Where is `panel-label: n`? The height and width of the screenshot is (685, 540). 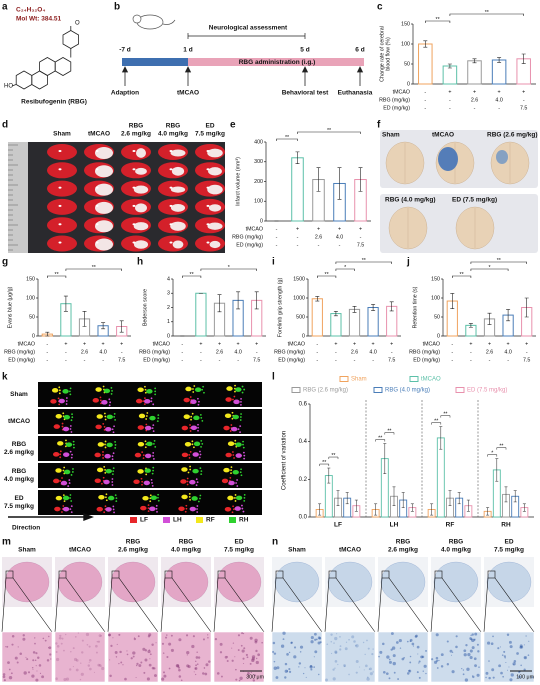
panel-label: n is located at coordinates (275, 542).